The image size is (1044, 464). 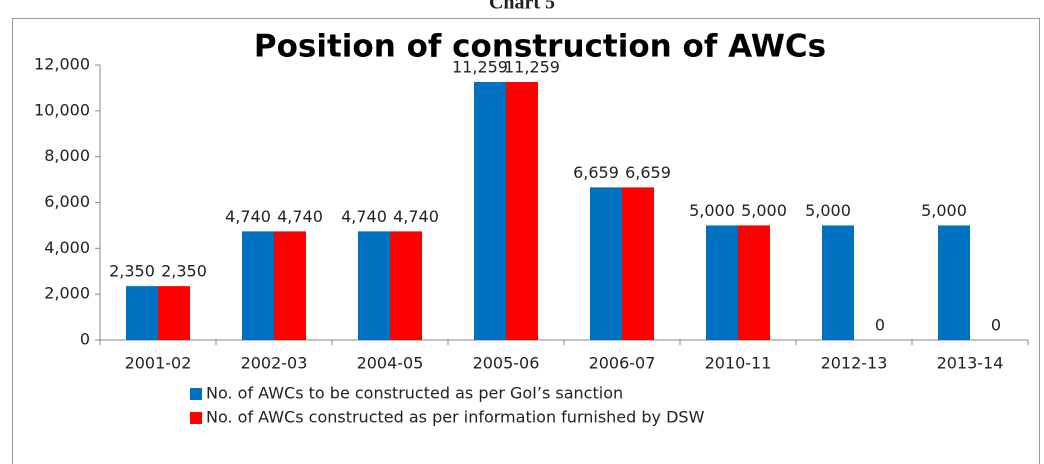 I want to click on x-tick-label: 2010-11, so click(x=738, y=363).